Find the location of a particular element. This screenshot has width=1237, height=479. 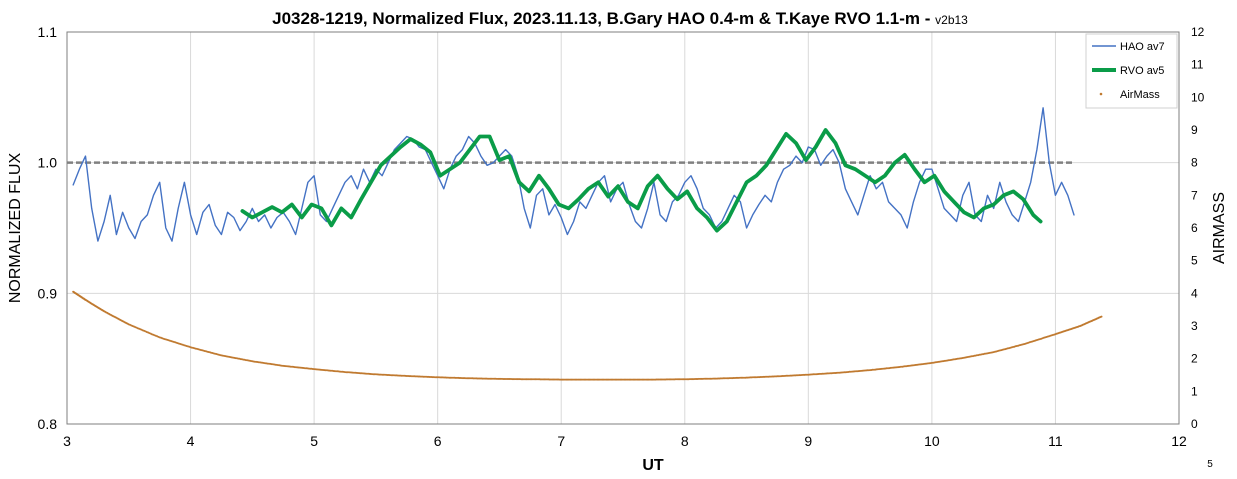

y2-tick-label: 7 is located at coordinates (1194, 195).